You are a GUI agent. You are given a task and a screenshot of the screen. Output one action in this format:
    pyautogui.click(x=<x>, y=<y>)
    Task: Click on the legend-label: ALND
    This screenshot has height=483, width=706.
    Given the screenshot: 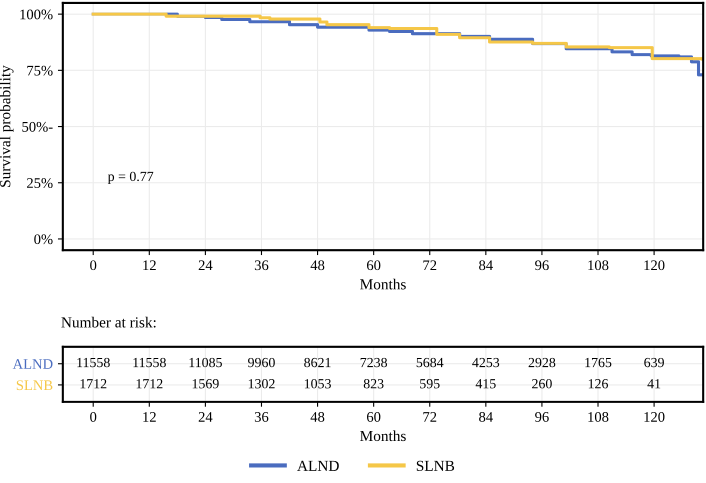 What is the action you would take?
    pyautogui.click(x=318, y=465)
    